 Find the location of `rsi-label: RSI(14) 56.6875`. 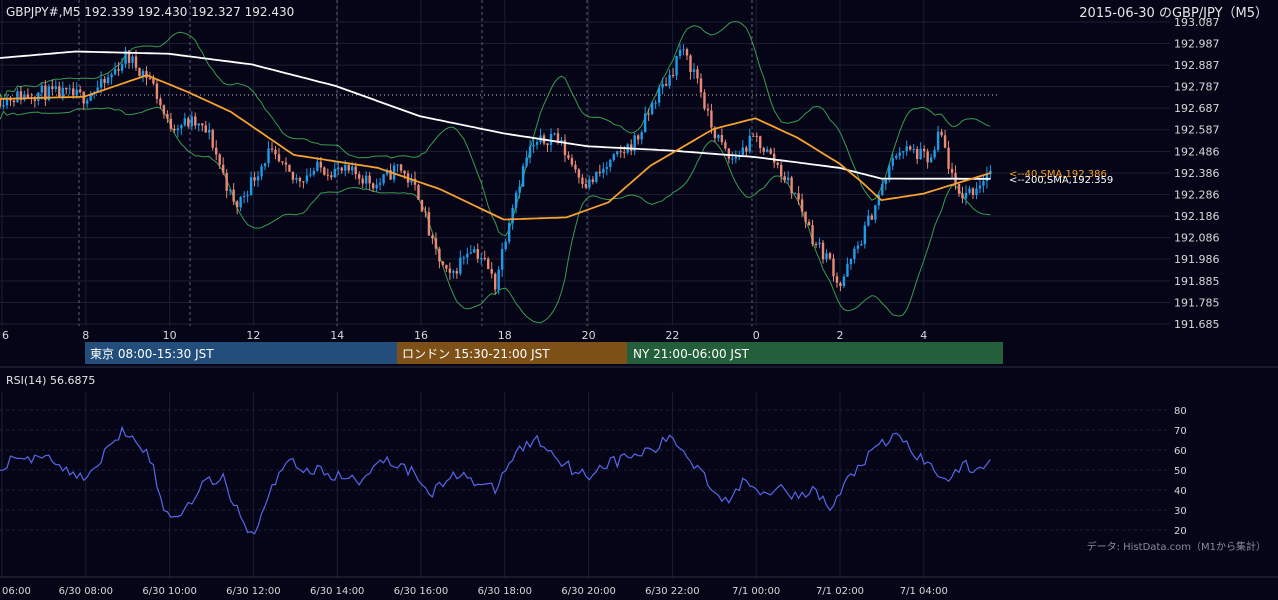

rsi-label: RSI(14) 56.6875 is located at coordinates (50, 380).